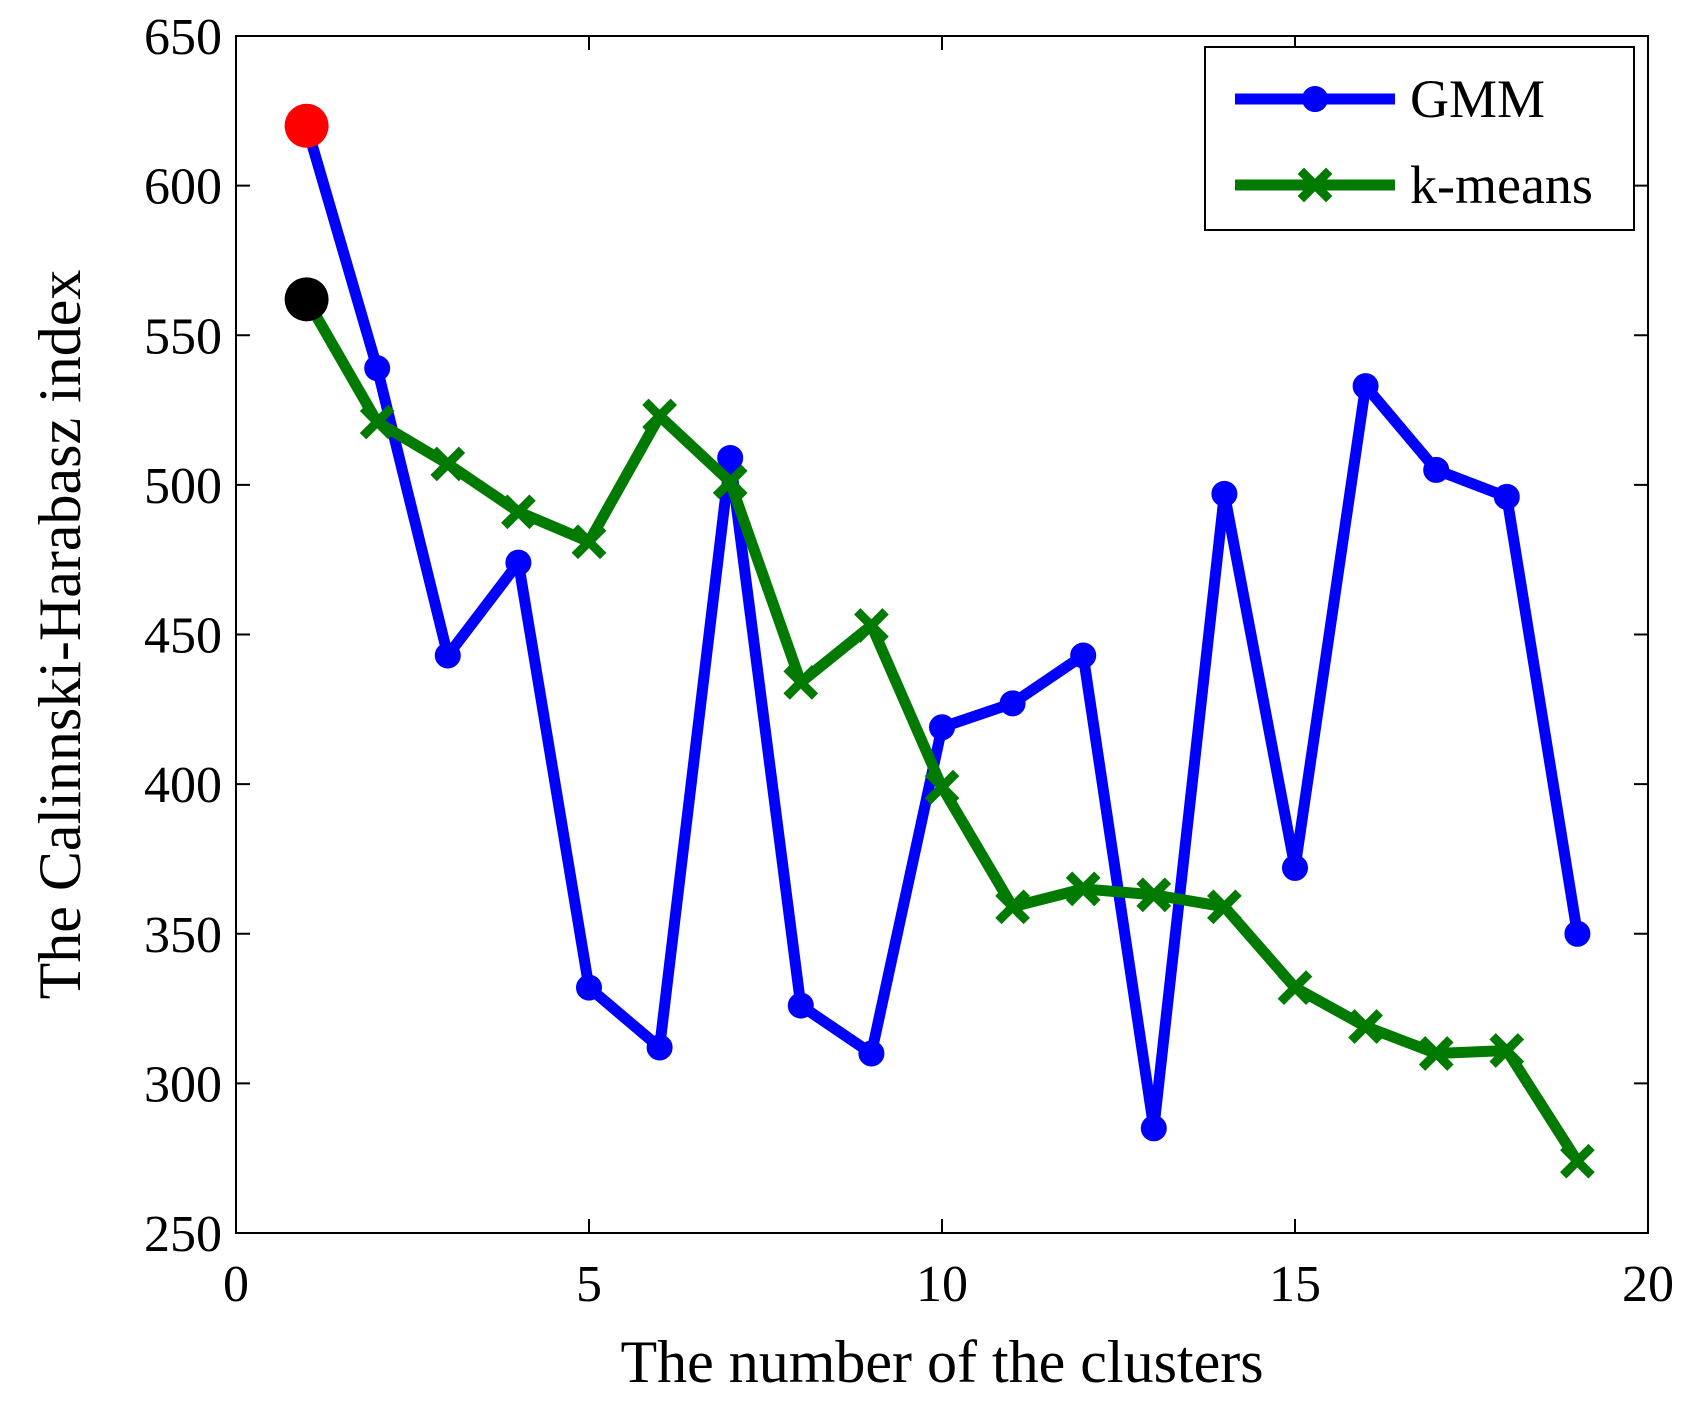  I want to click on y-tick-label: 500, so click(183, 486).